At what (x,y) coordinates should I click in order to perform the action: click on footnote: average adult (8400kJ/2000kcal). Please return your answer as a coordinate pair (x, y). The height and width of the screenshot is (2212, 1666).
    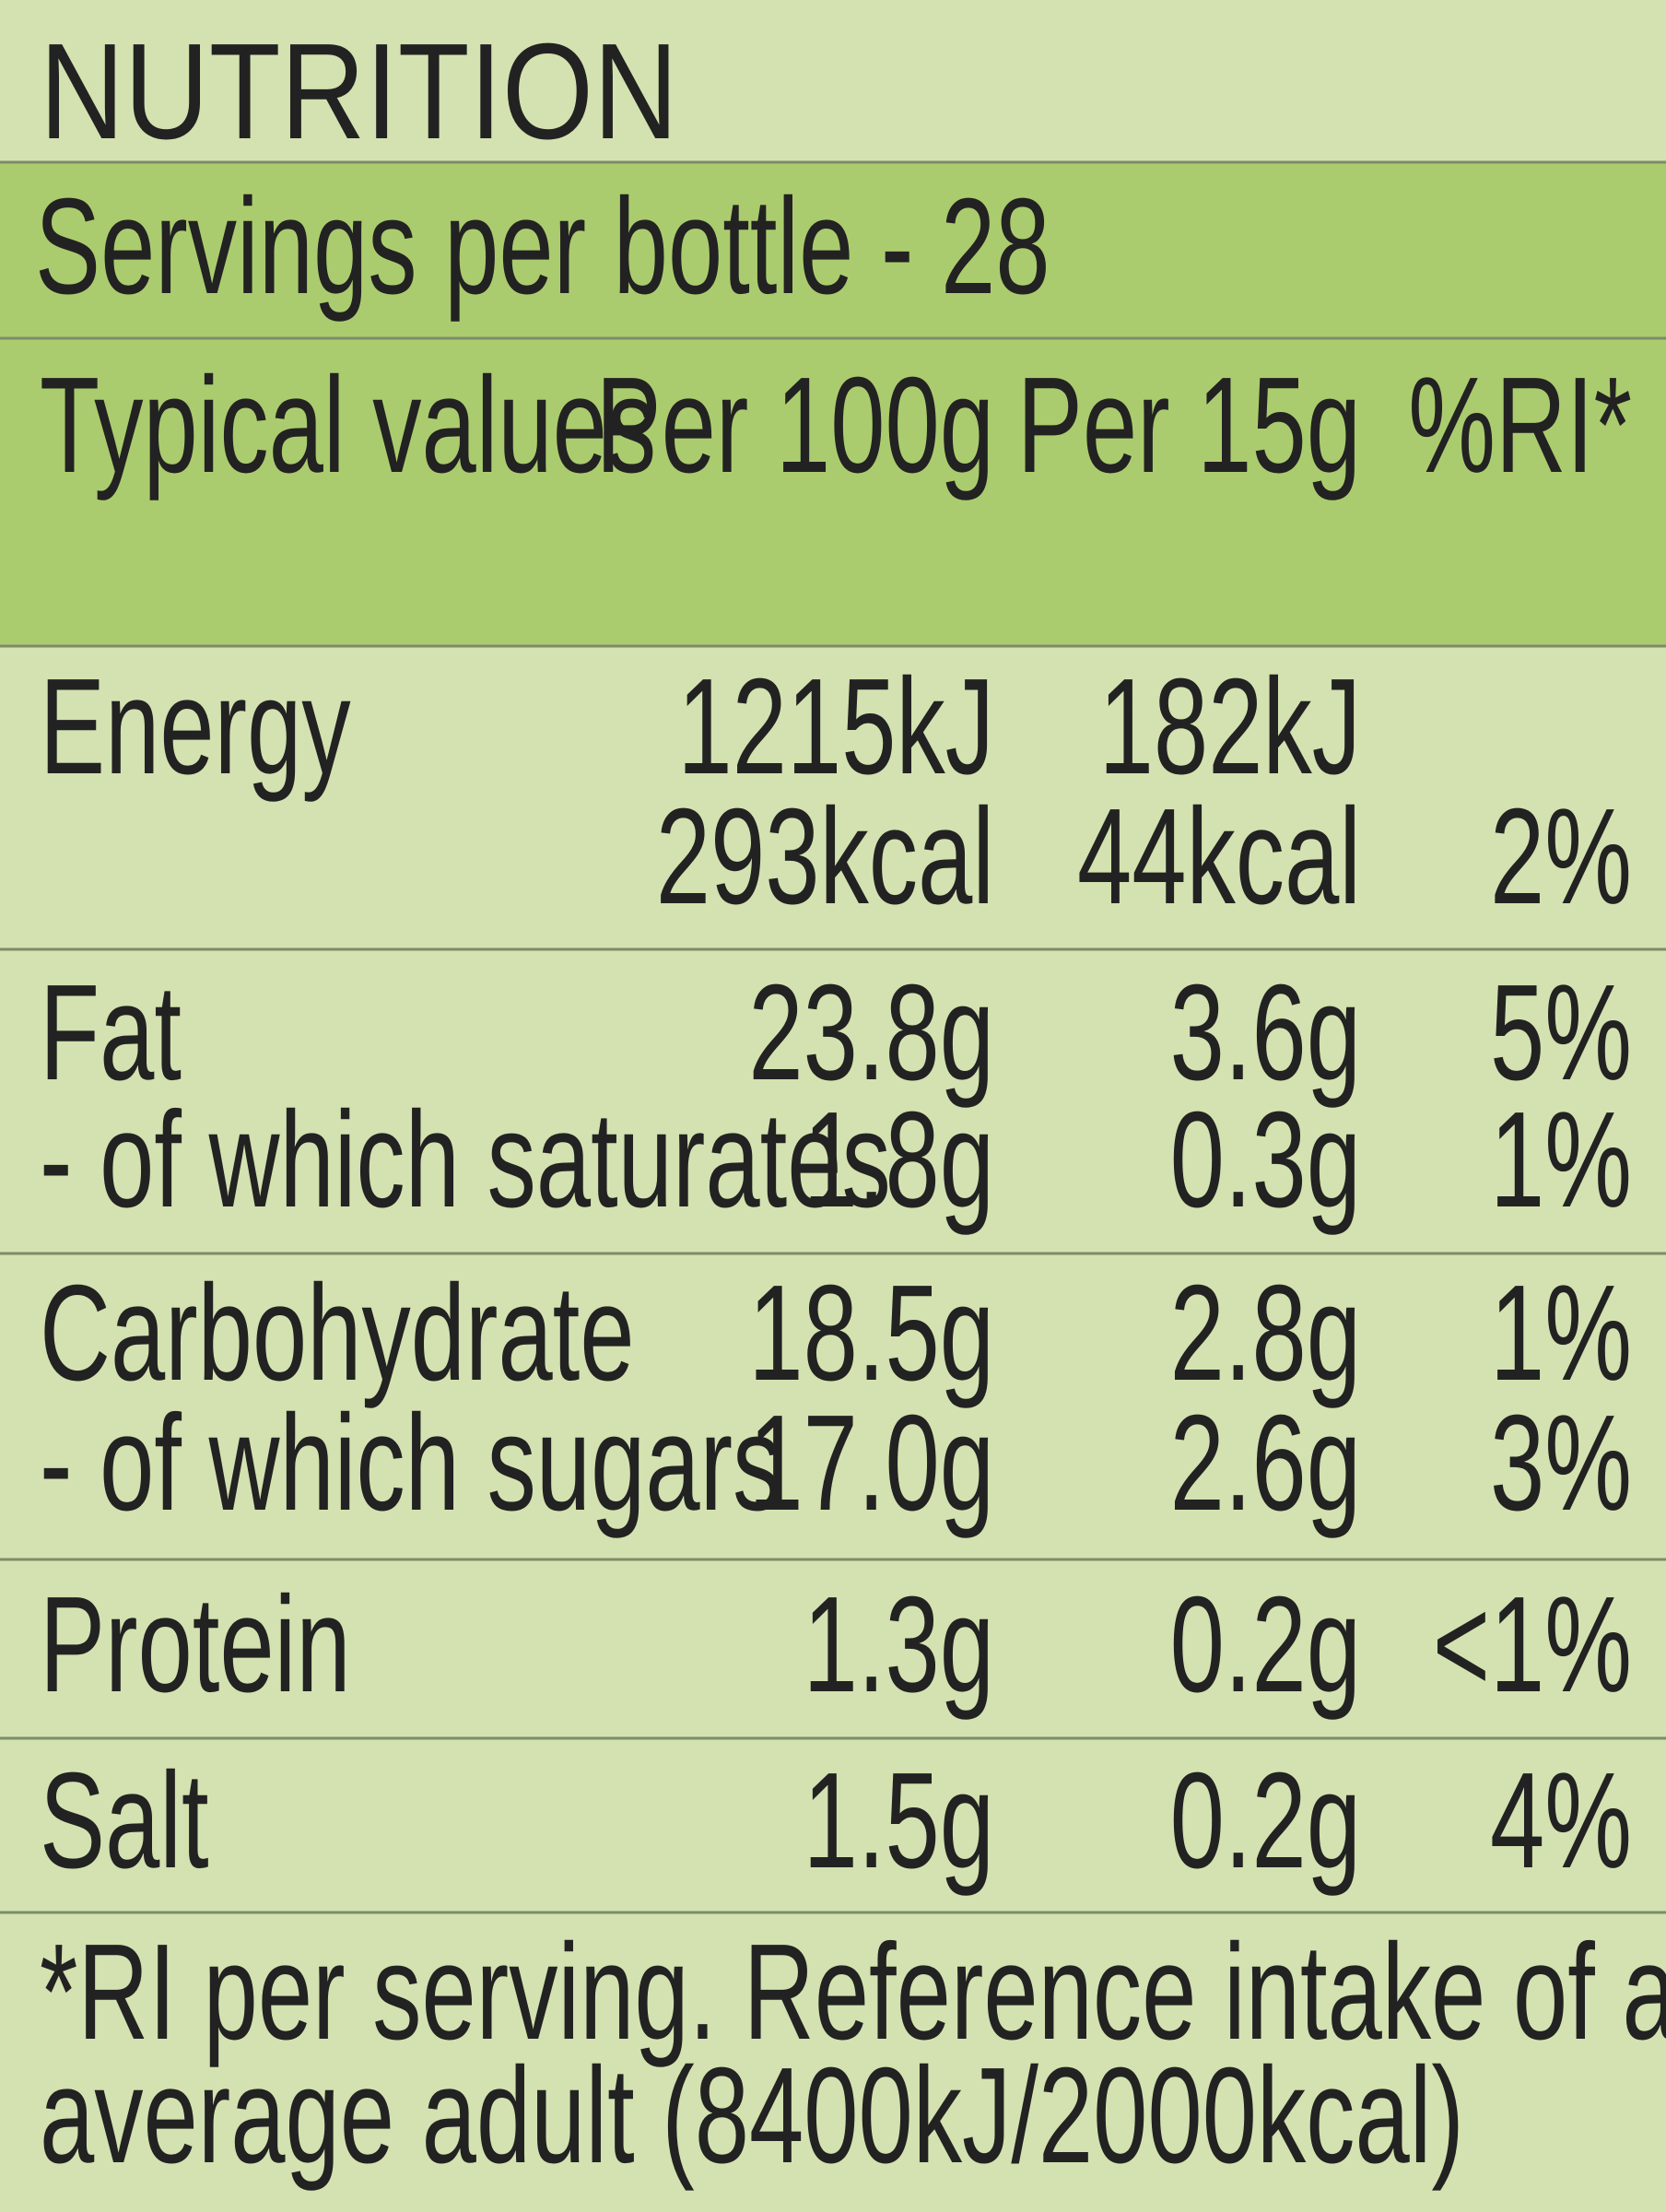
    Looking at the image, I should click on (752, 2116).